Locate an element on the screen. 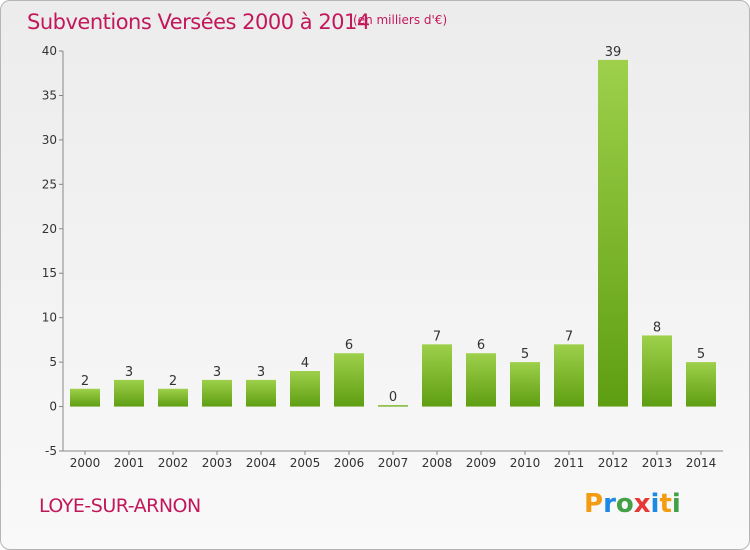  x-tick-label: 2002 is located at coordinates (173, 463).